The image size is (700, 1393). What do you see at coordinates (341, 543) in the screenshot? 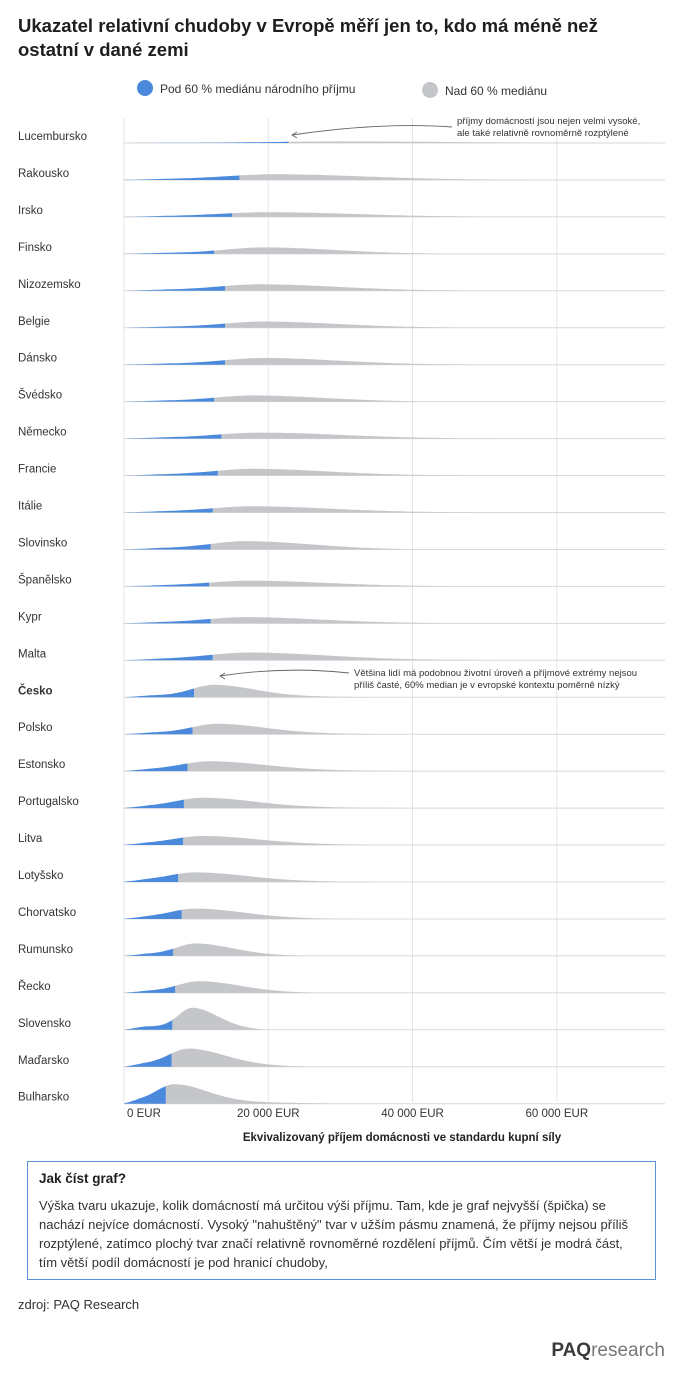
I see `country-row: Slovinsko` at bounding box center [341, 543].